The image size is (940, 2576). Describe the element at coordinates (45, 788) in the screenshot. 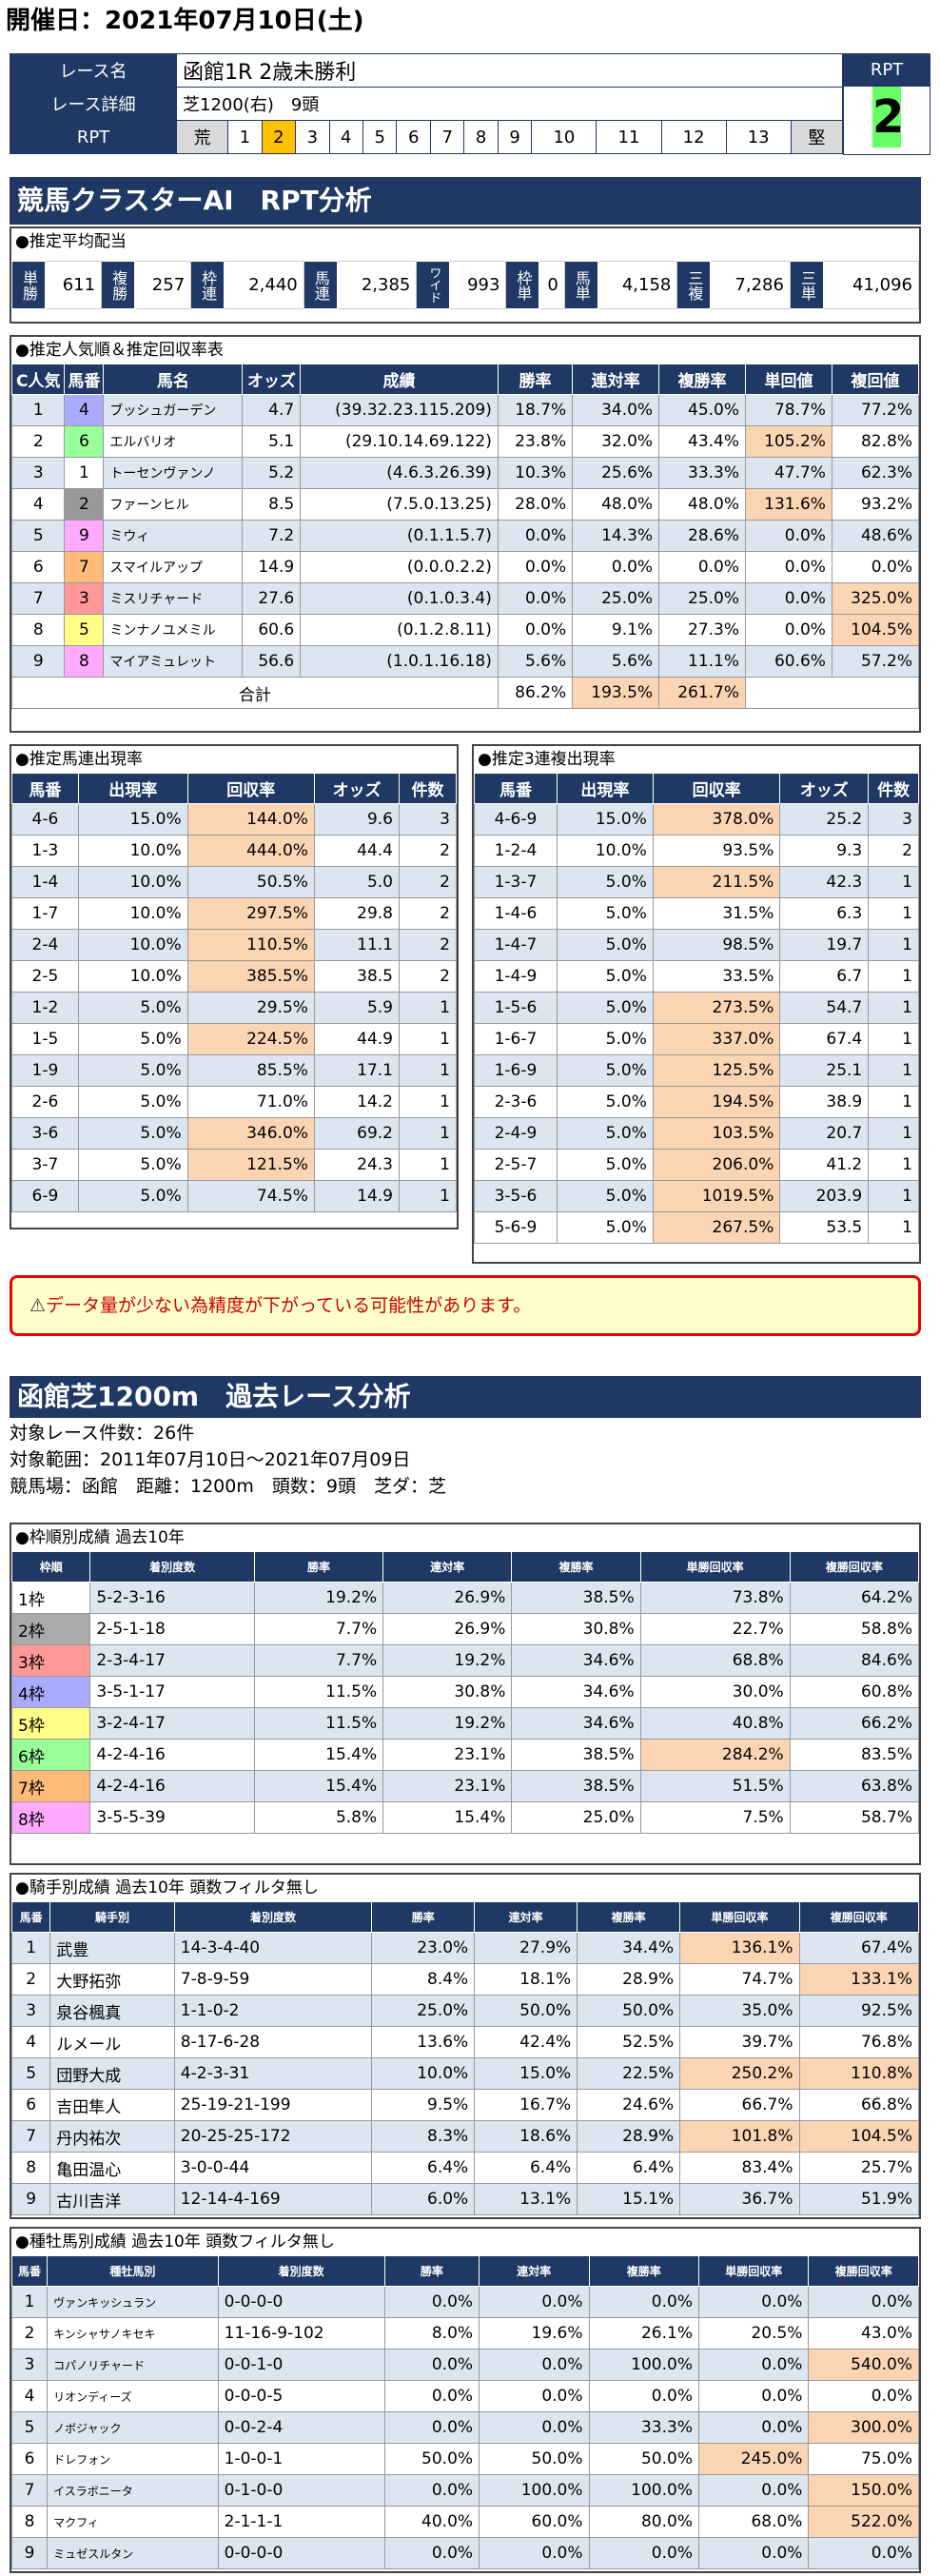

I see `umaren-header: 馬番` at that location.